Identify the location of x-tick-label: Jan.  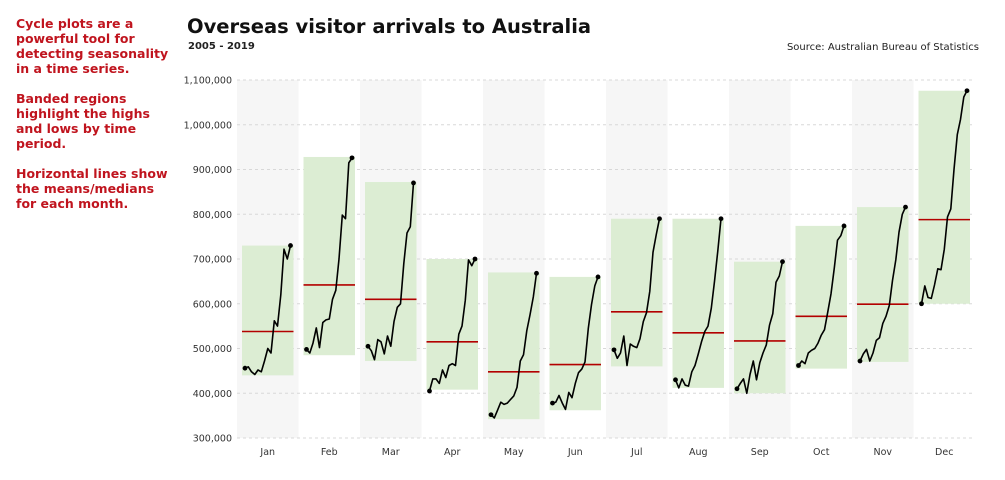
(267, 452).